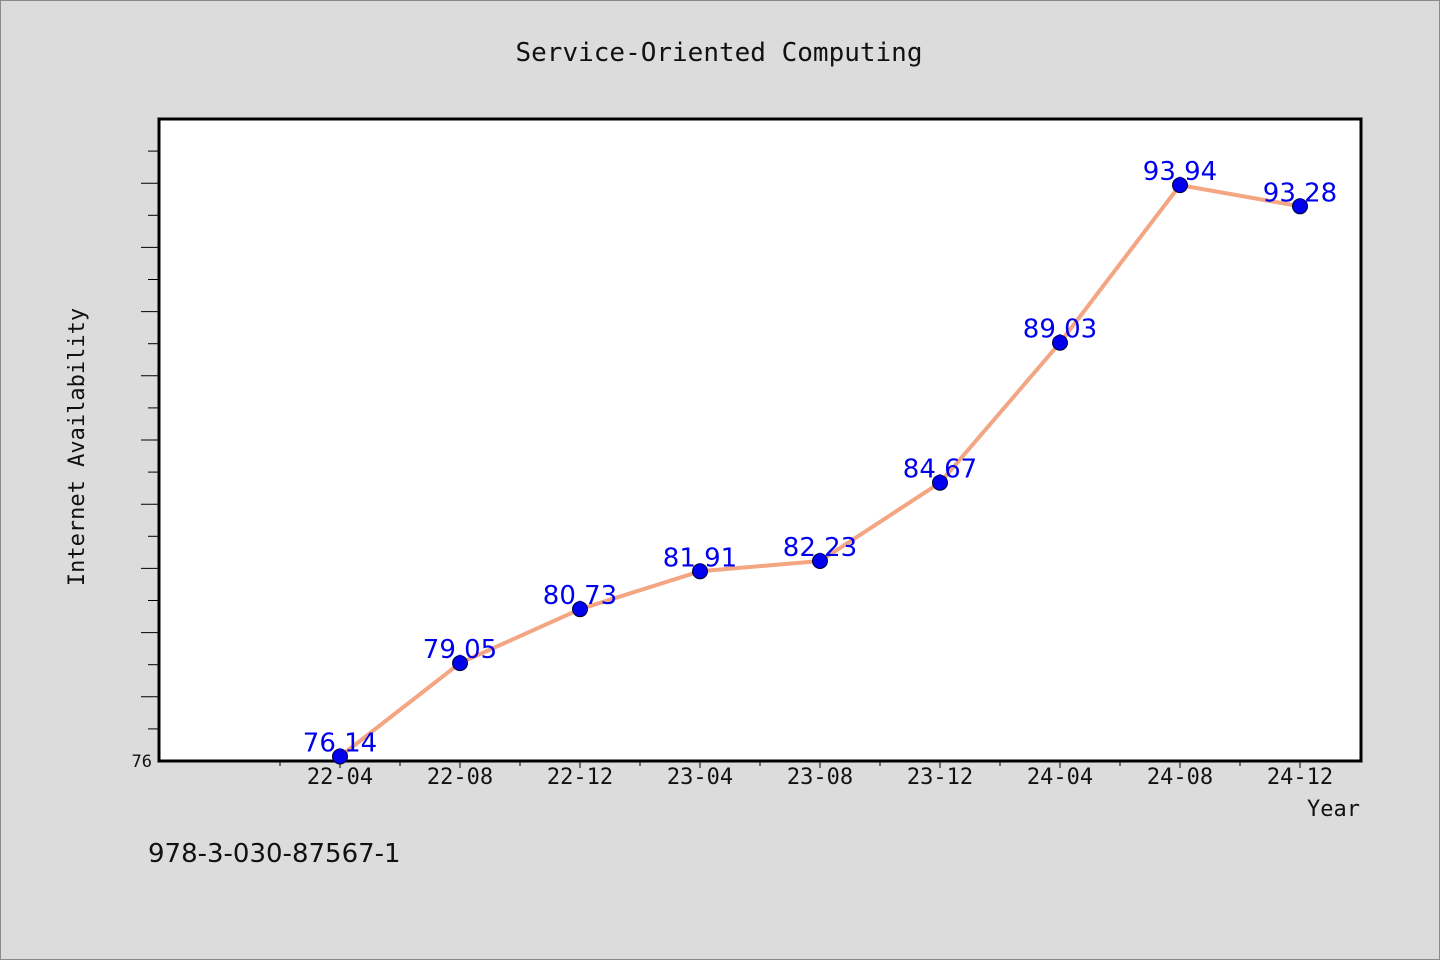  What do you see at coordinates (1180, 172) in the screenshot?
I see `data-label: 93.94` at bounding box center [1180, 172].